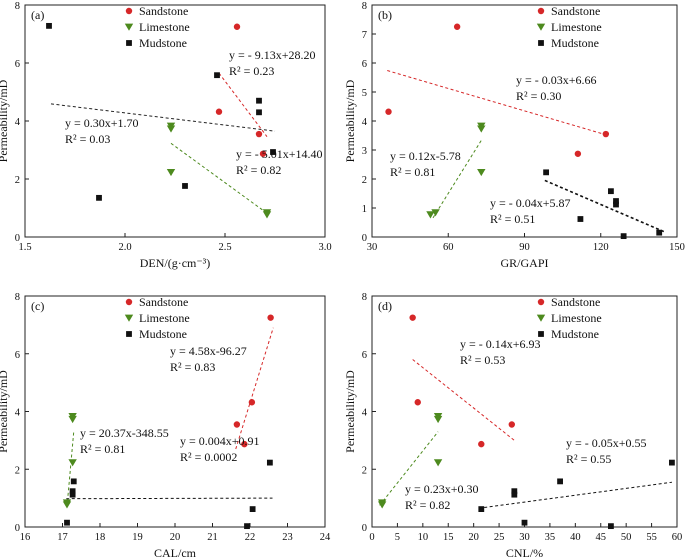 This screenshot has width=685, height=559. I want to click on panel-d-x-tick-label: 50, so click(626, 537).